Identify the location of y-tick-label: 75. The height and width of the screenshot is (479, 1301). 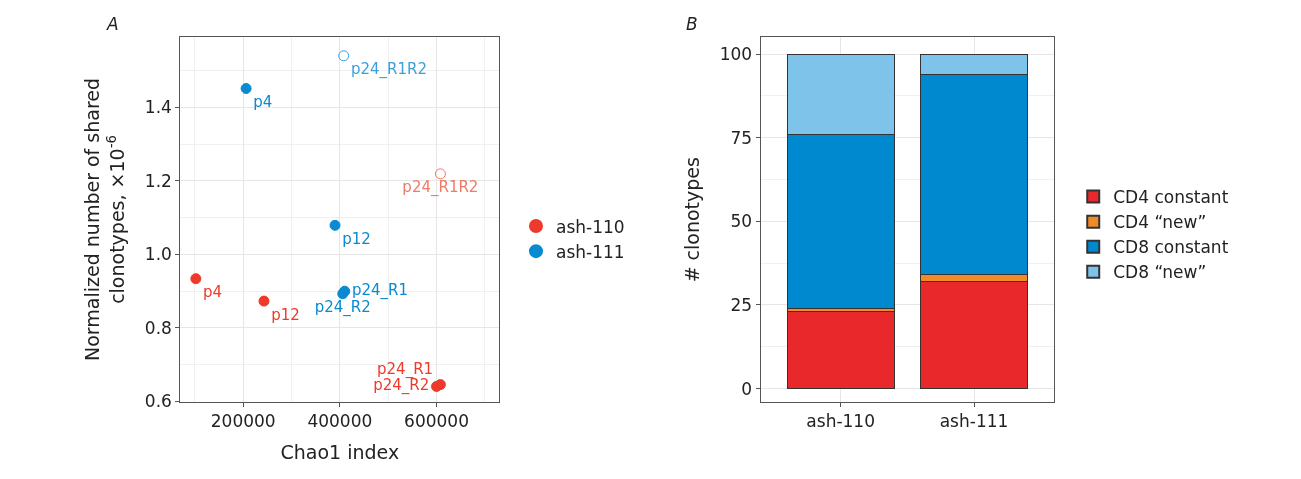
(741, 137).